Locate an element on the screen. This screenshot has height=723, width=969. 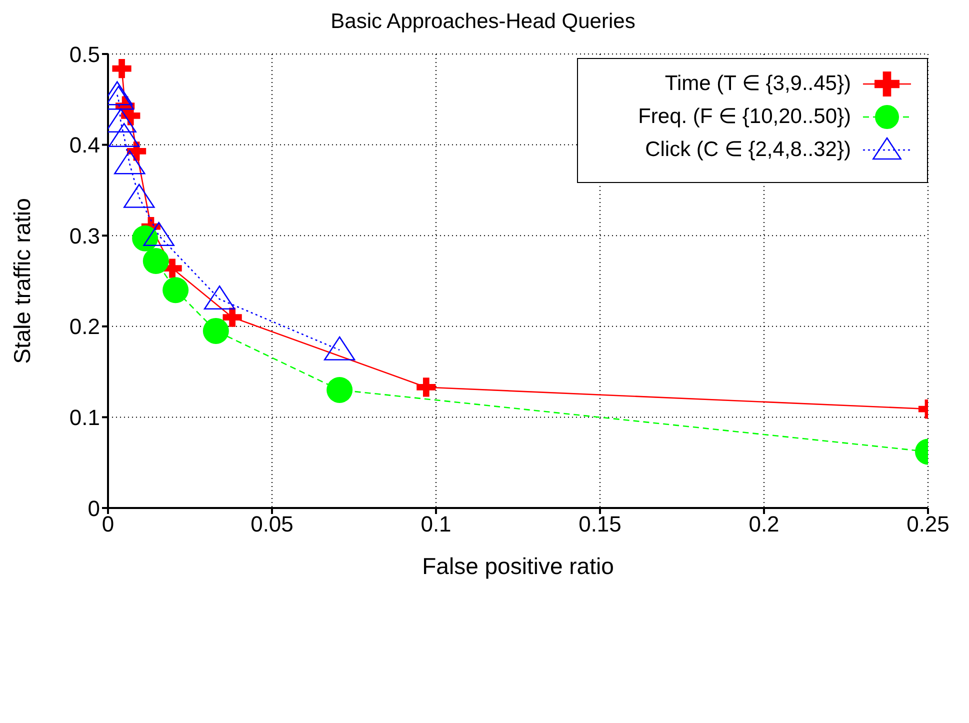
y-tick-label: 0.2 is located at coordinates (84, 327).